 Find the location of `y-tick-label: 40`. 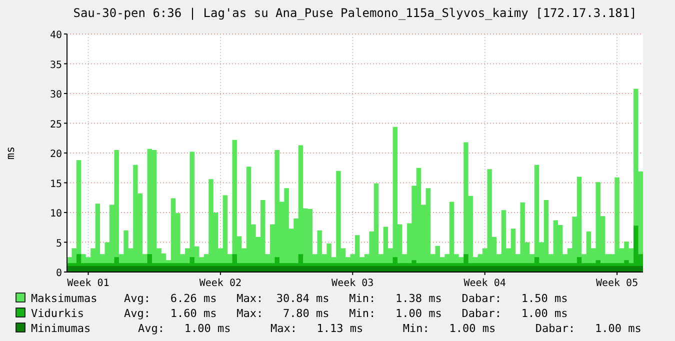

y-tick-label: 40 is located at coordinates (56, 35).